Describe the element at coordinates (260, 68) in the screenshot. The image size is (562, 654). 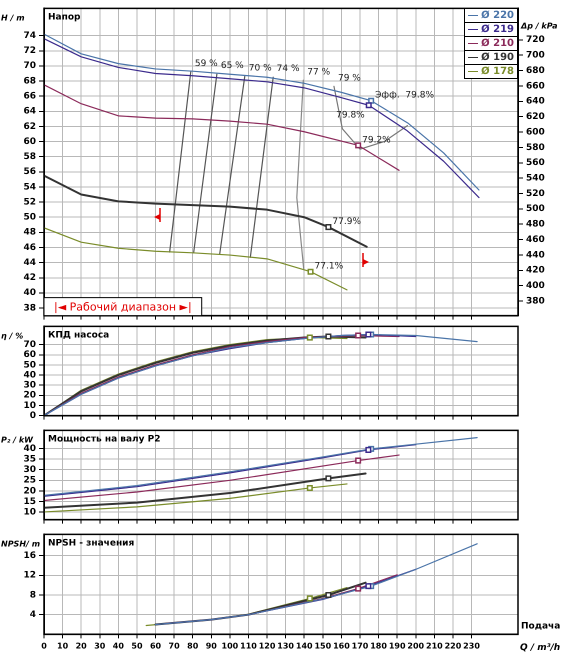
I see `annotation: 70 %` at that location.